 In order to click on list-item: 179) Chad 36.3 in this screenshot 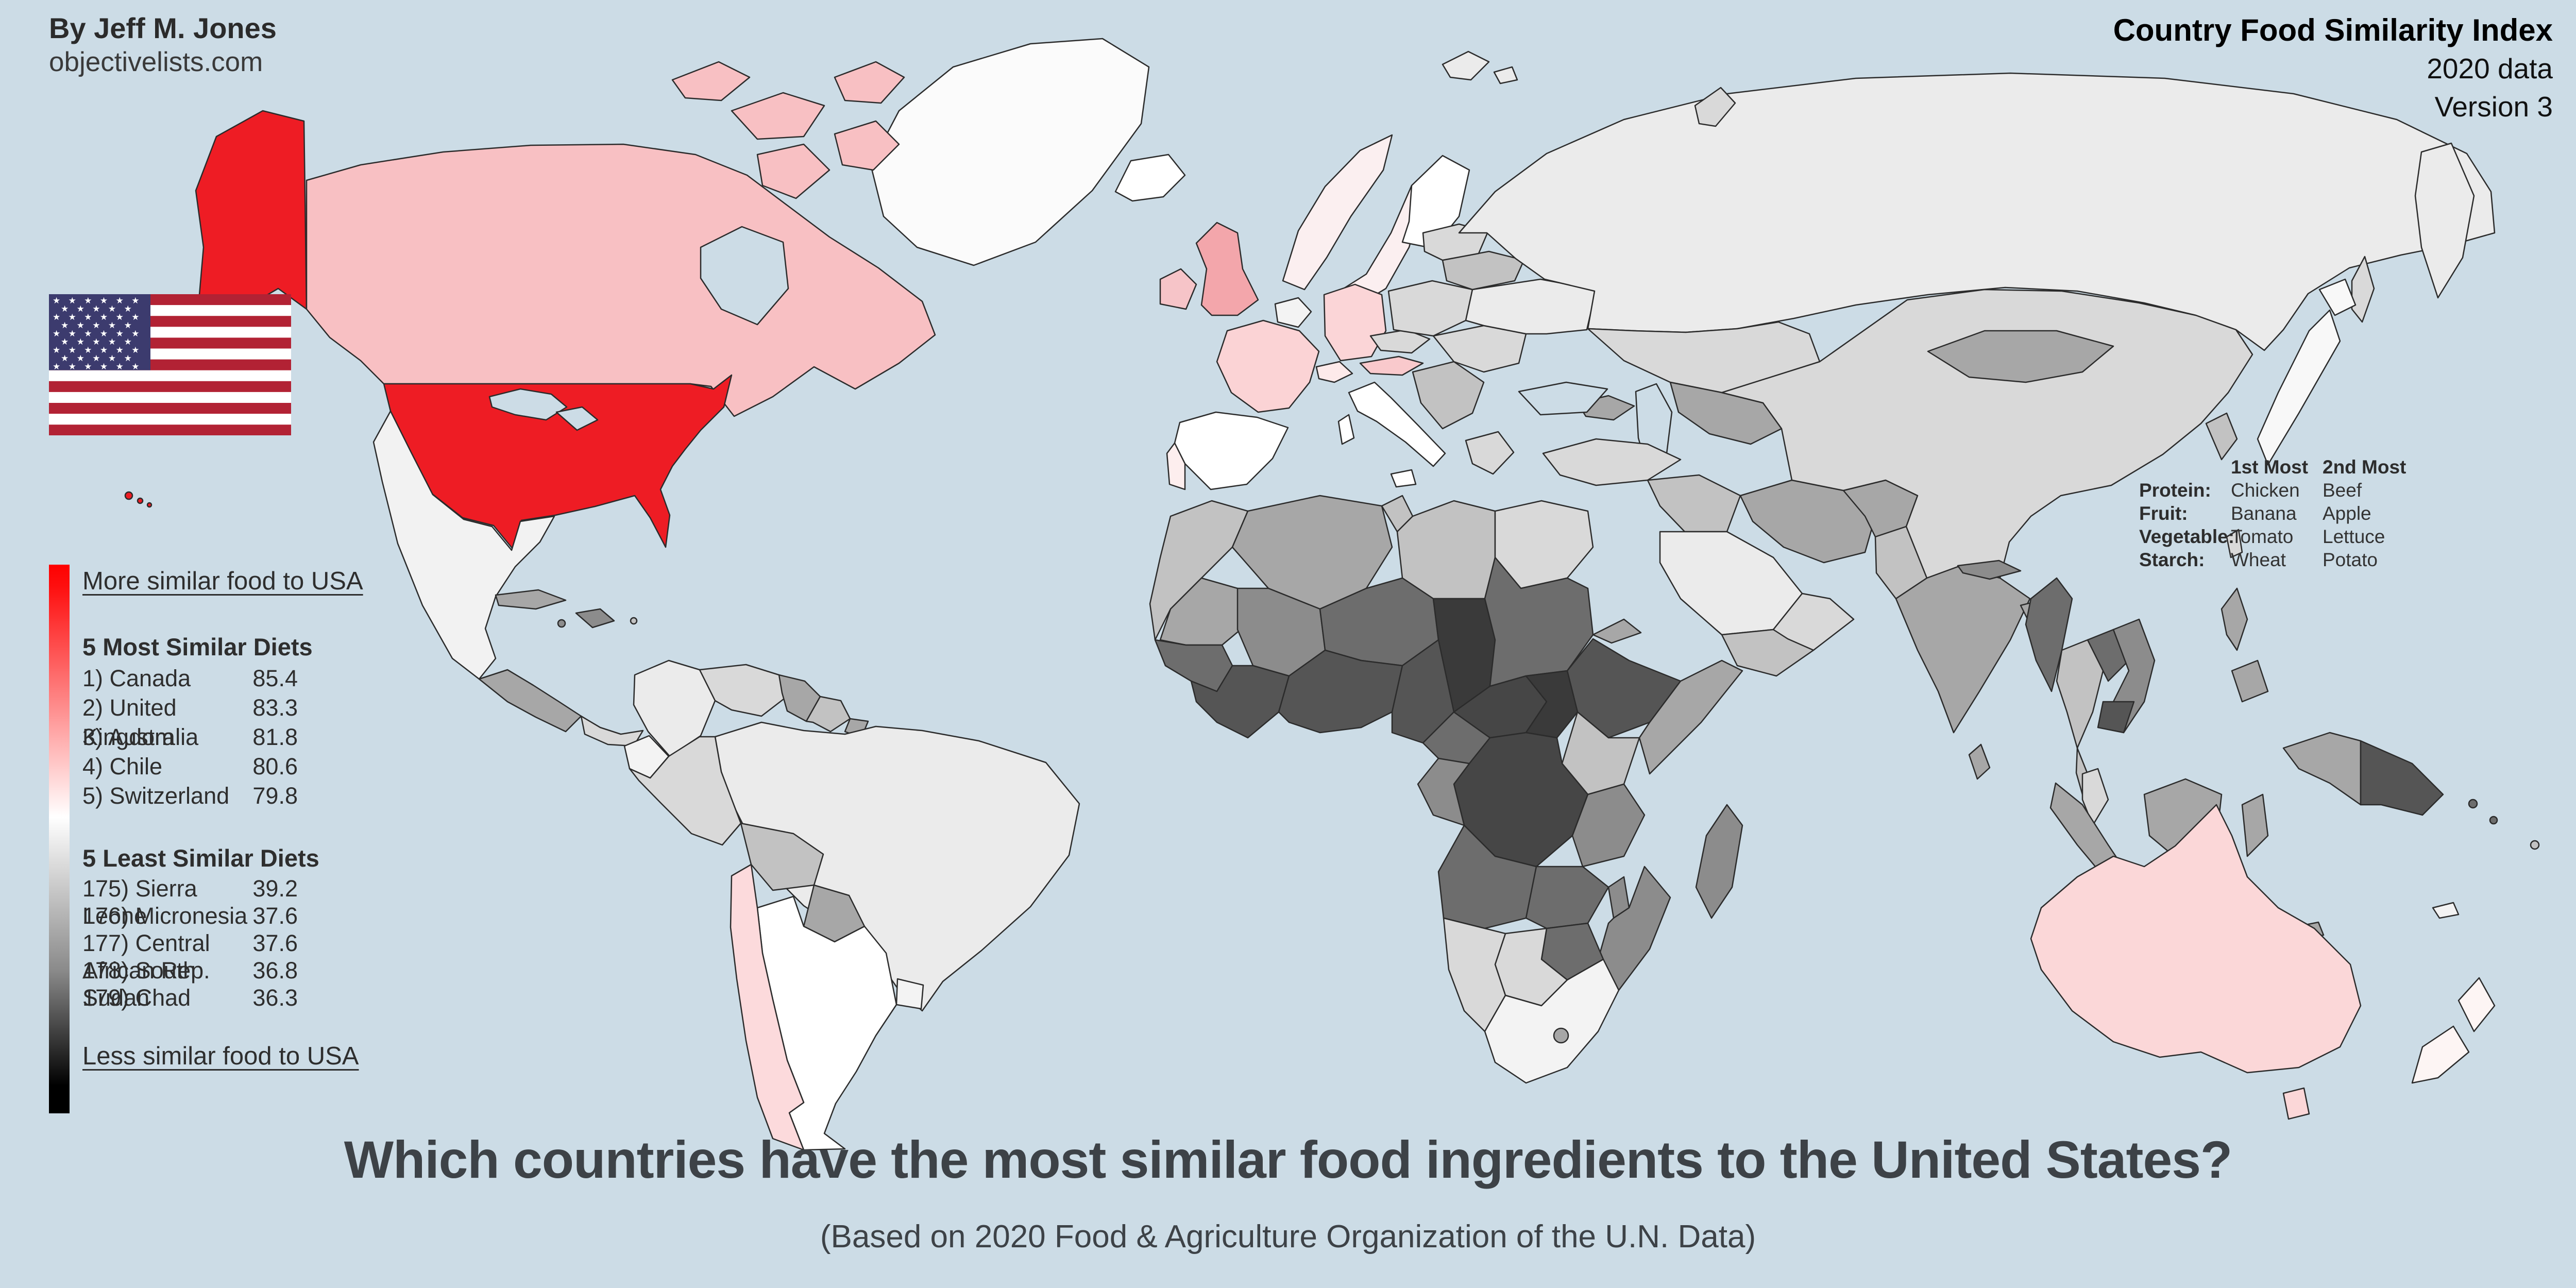, I will do `click(190, 998)`.